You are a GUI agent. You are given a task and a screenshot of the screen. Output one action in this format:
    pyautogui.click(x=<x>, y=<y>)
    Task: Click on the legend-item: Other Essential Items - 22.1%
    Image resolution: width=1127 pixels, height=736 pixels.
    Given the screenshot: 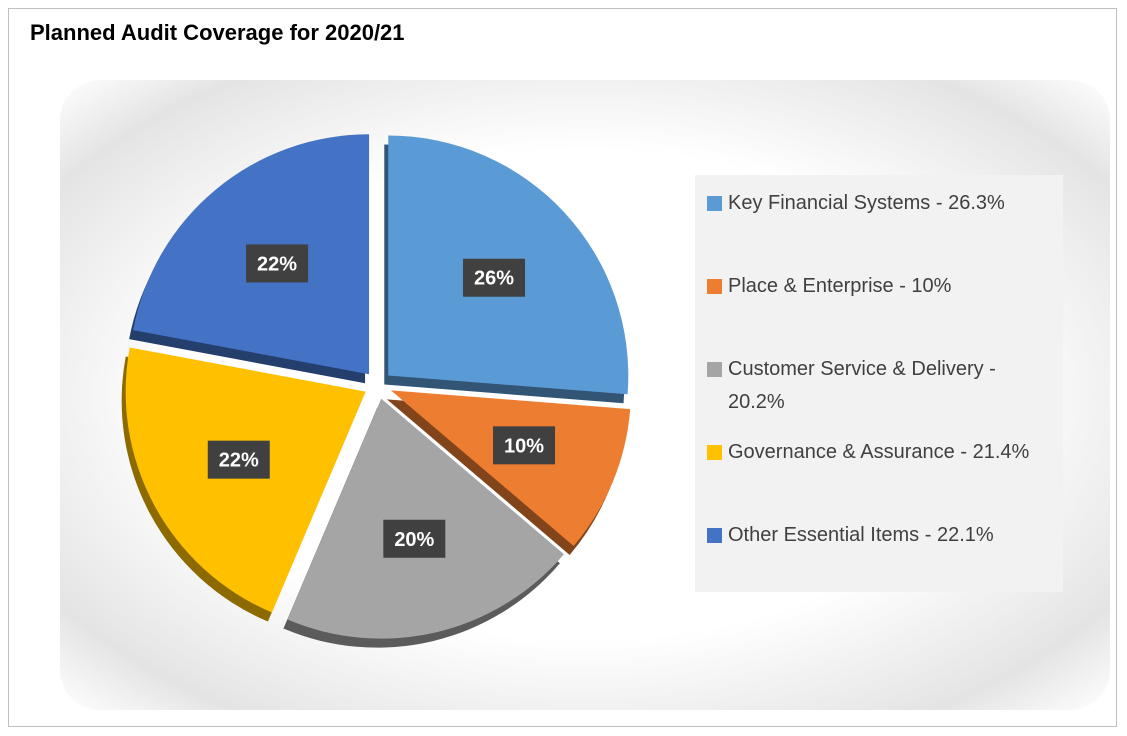 What is the action you would take?
    pyautogui.click(x=880, y=560)
    